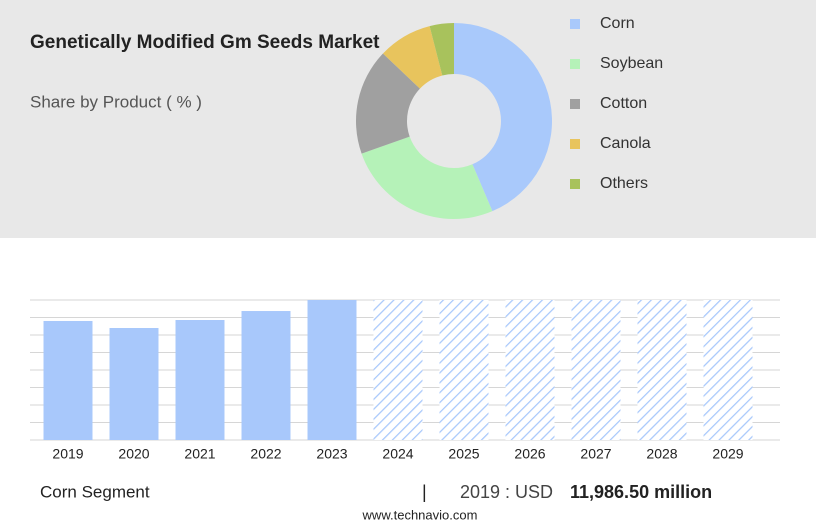 The image size is (816, 528). Describe the element at coordinates (631, 63) in the screenshot. I see `legend-label: Soybean` at that location.